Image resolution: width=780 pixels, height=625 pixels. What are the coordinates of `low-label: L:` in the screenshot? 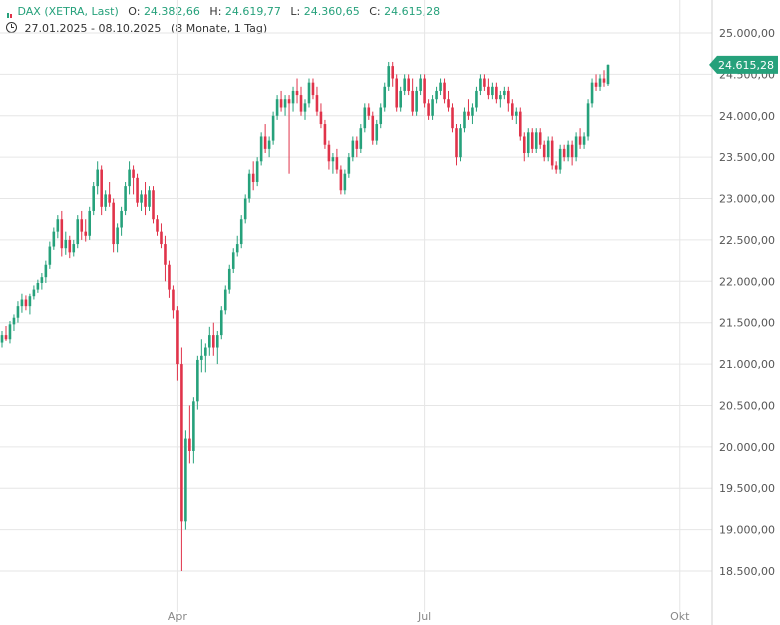 It's located at (295, 11).